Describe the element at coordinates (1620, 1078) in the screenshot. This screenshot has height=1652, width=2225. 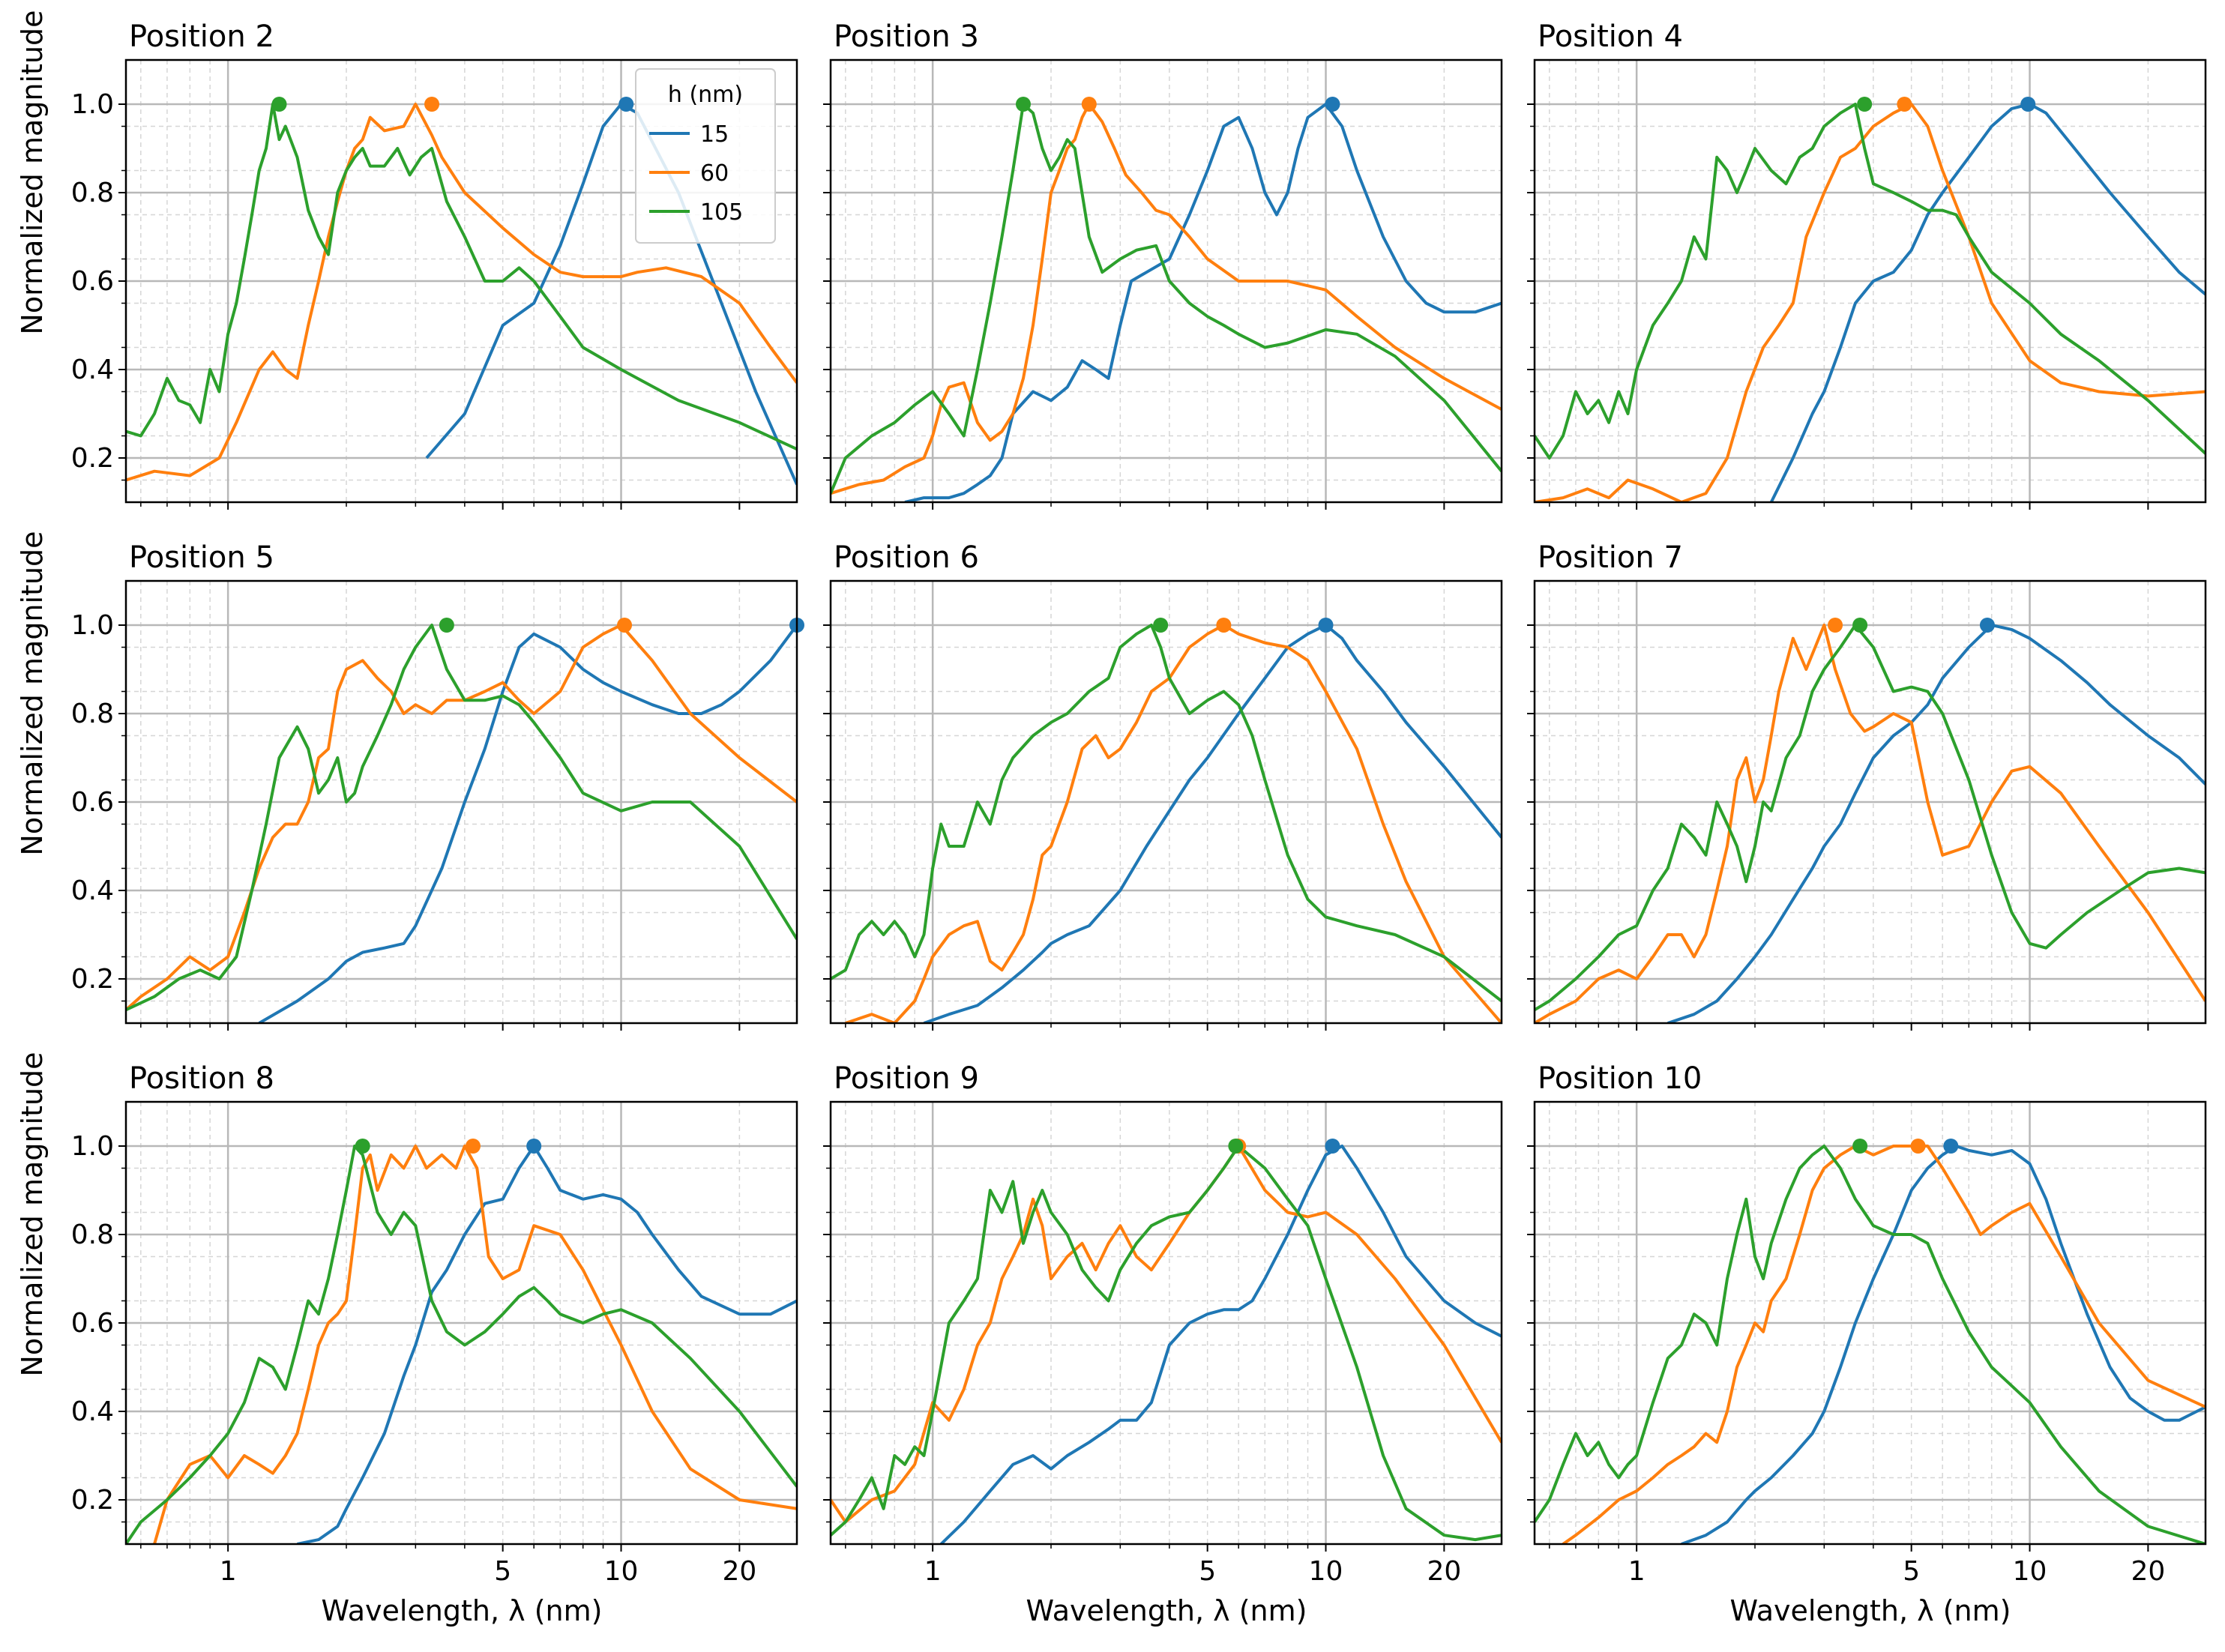
I see `position-10-title: Position 10` at that location.